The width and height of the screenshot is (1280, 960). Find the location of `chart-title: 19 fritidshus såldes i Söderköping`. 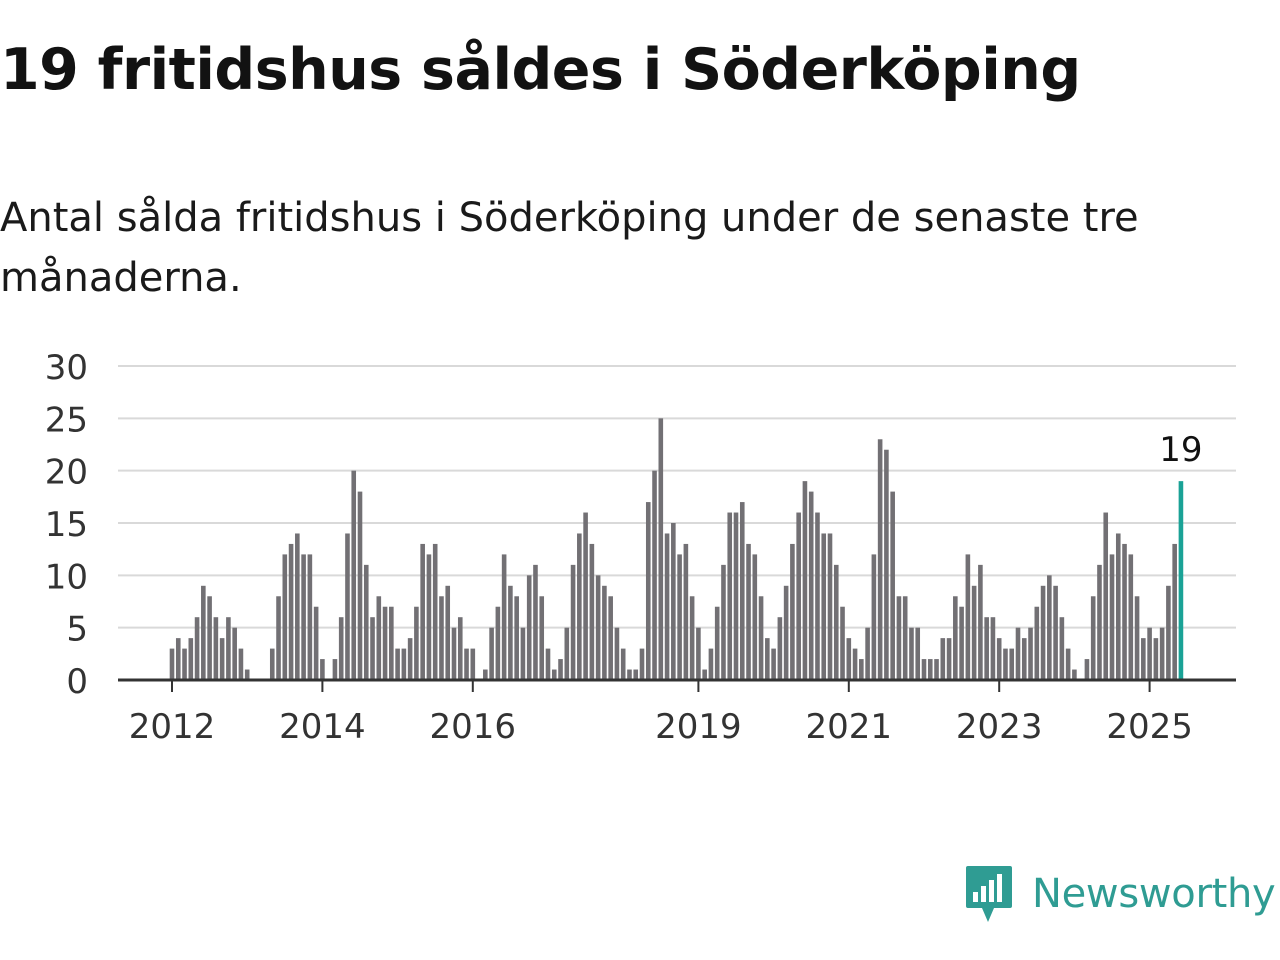

chart-title: 19 fritidshus såldes i Söderköping is located at coordinates (540, 70).